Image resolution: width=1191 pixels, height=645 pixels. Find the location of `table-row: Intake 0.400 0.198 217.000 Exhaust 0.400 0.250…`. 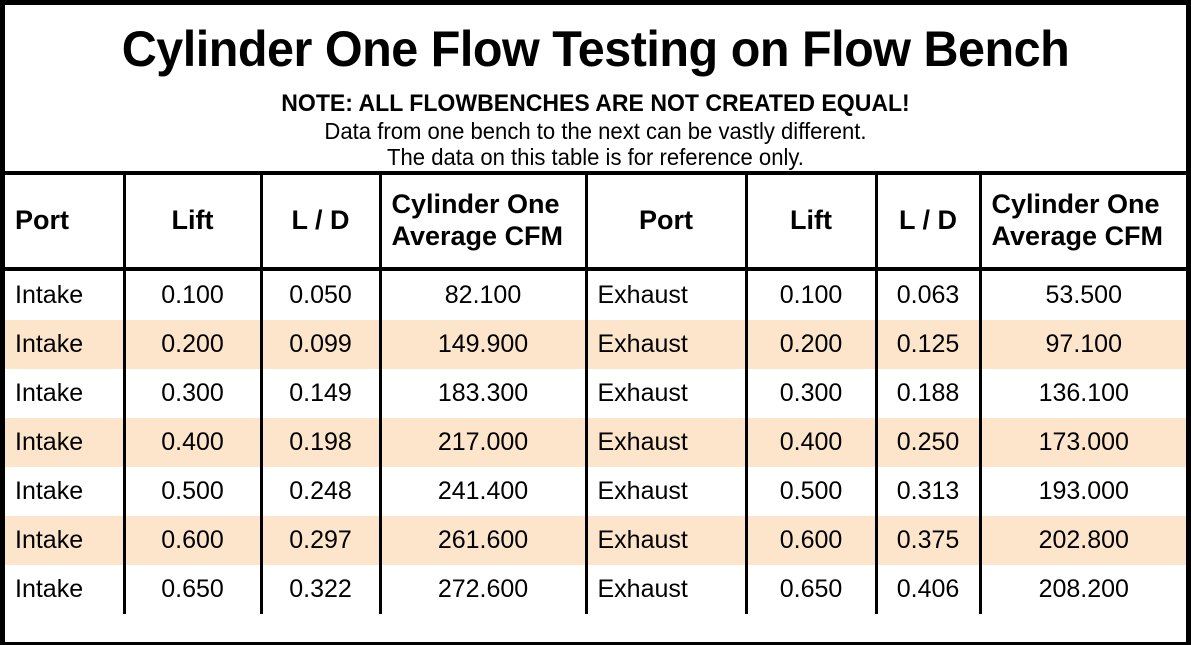

table-row: Intake 0.400 0.198 217.000 Exhaust 0.400 0.250… is located at coordinates (595, 443).